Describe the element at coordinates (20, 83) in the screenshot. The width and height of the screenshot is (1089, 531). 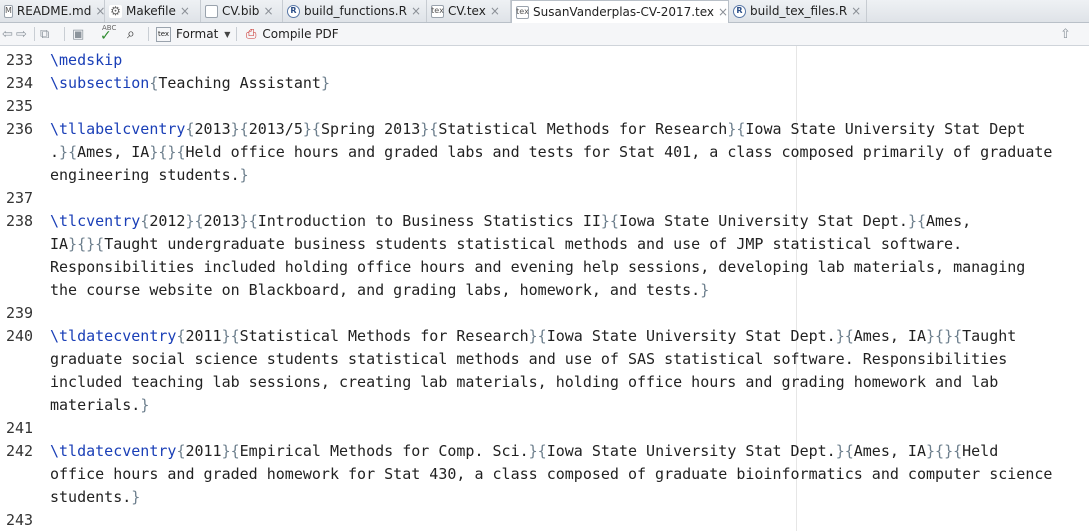
I see `line-number: 234` at that location.